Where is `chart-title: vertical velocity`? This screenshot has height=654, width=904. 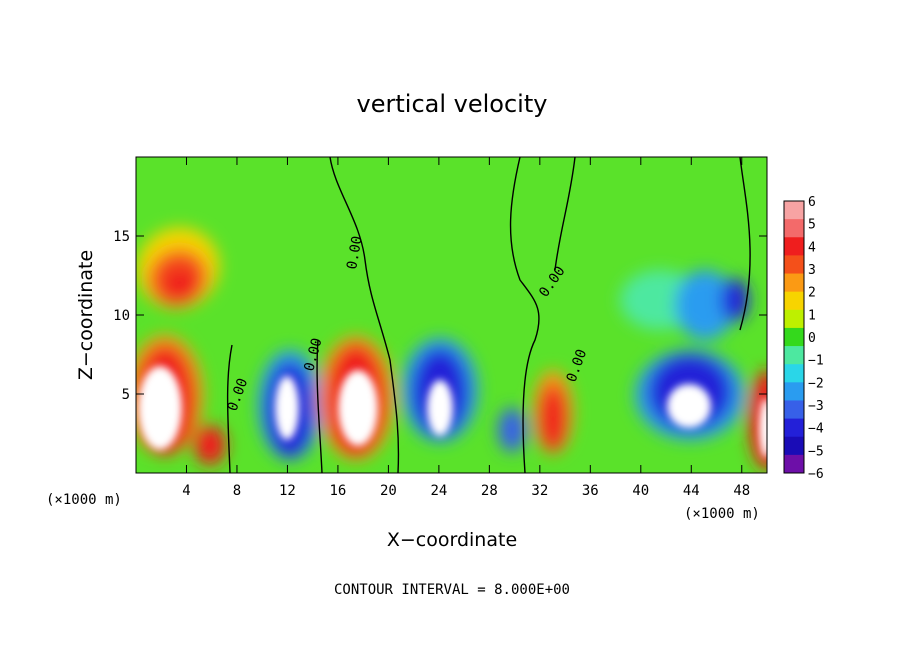
chart-title: vertical velocity is located at coordinates (452, 104).